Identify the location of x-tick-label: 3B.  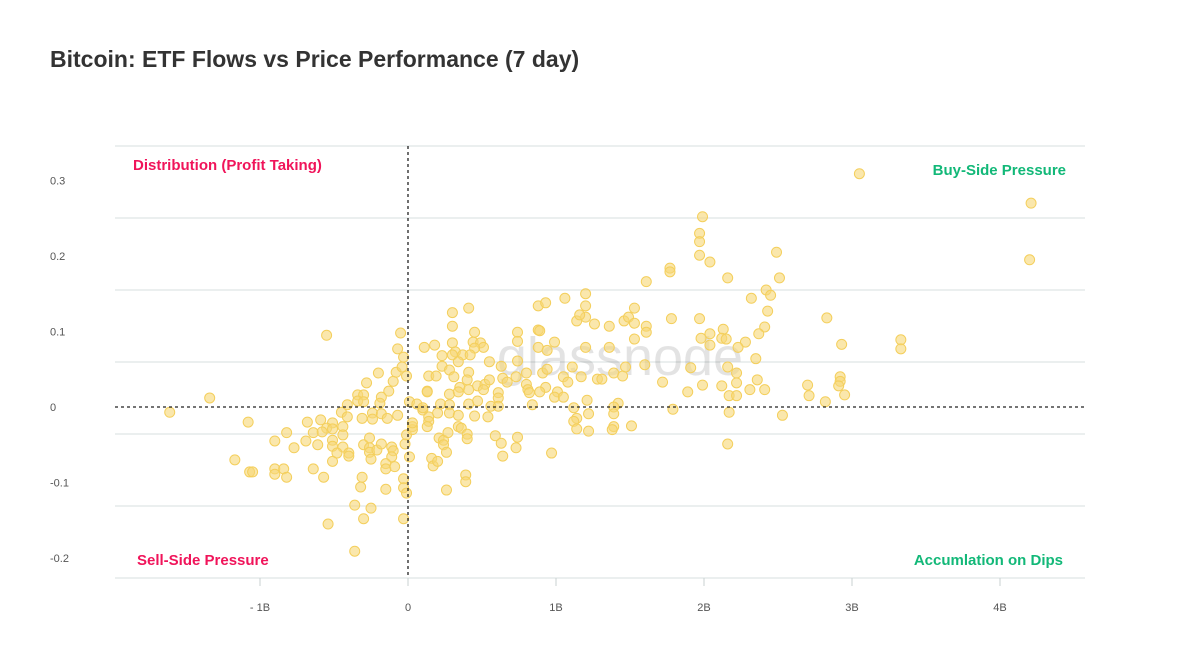
(851, 608).